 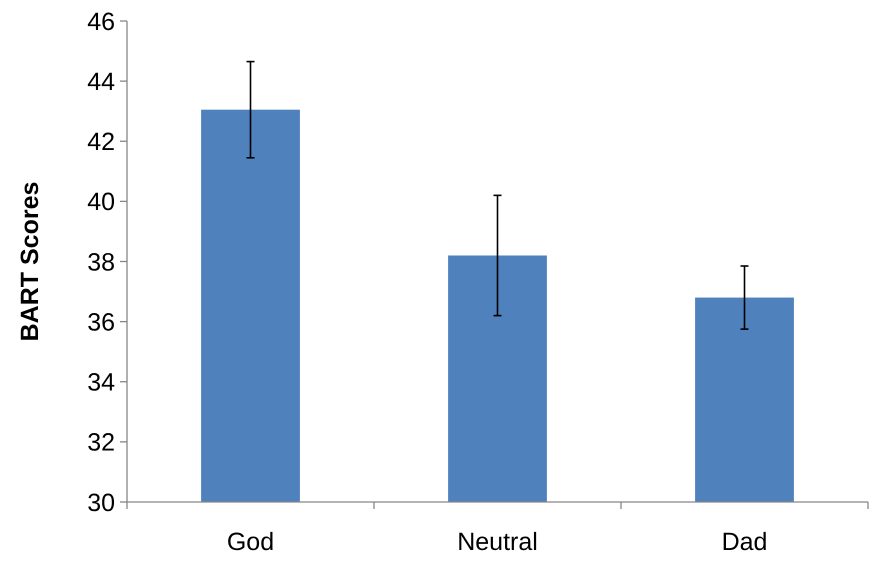 What do you see at coordinates (101, 202) in the screenshot?
I see `y-tick-label: 40` at bounding box center [101, 202].